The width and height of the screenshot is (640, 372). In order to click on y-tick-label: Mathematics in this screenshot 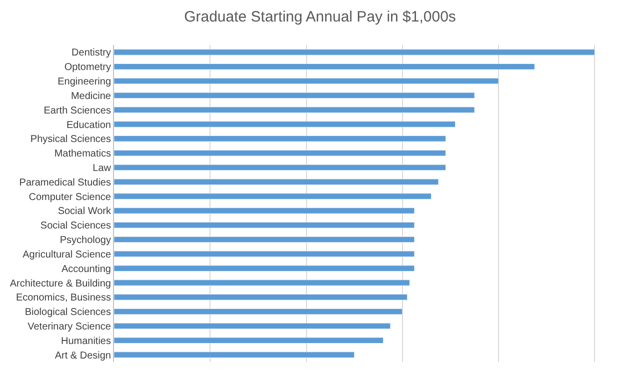, I will do `click(82, 154)`.